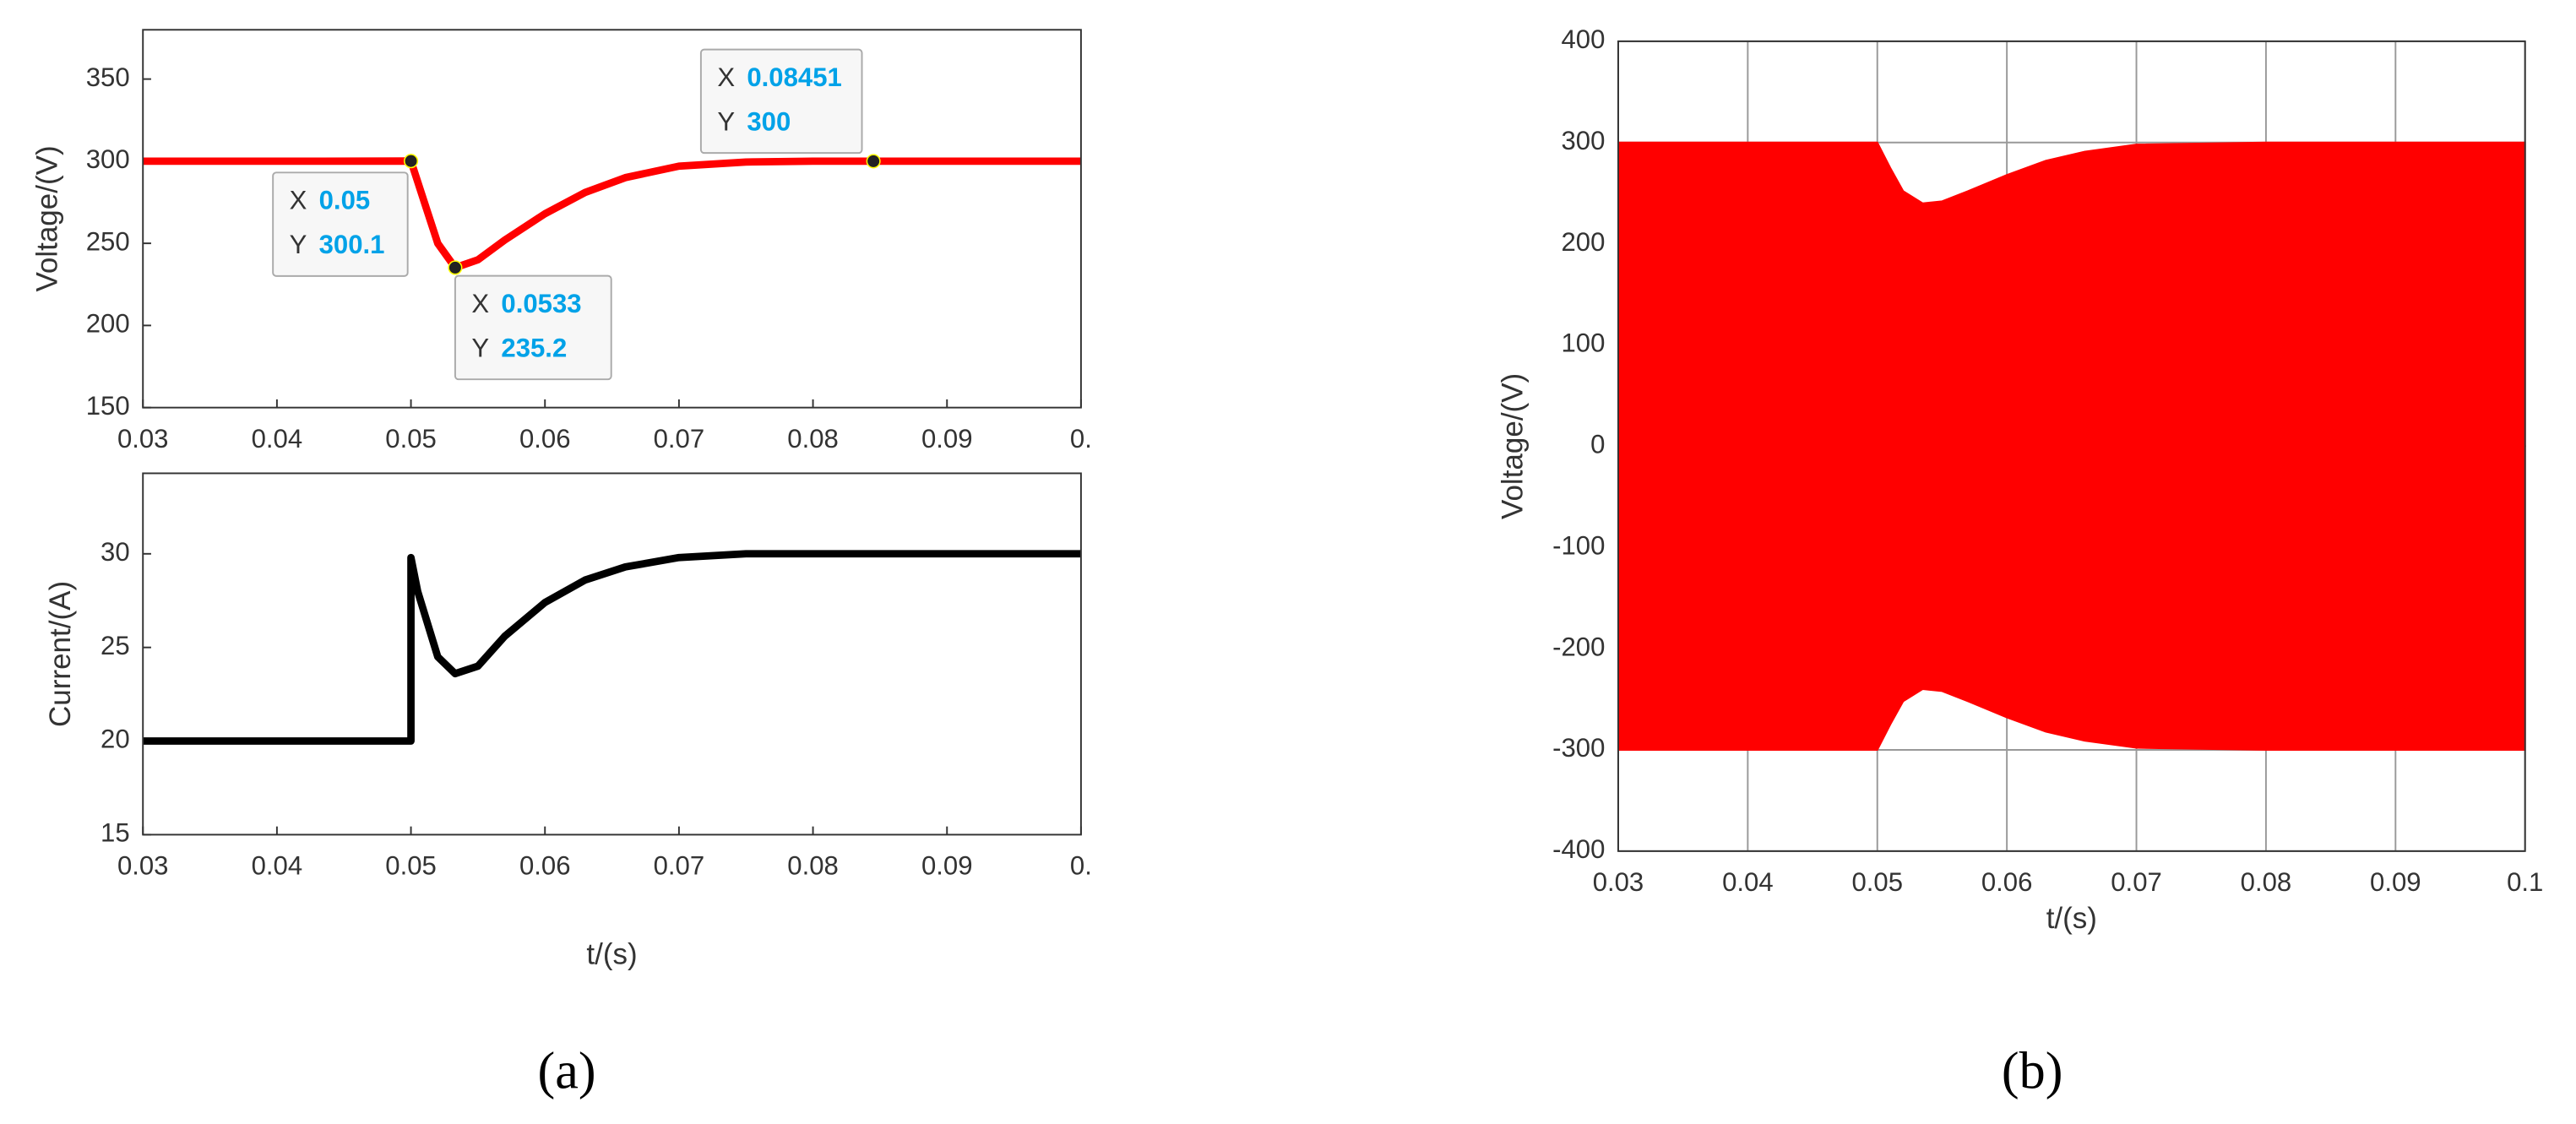  What do you see at coordinates (1584, 343) in the screenshot?
I see `y-tick-label: 100` at bounding box center [1584, 343].